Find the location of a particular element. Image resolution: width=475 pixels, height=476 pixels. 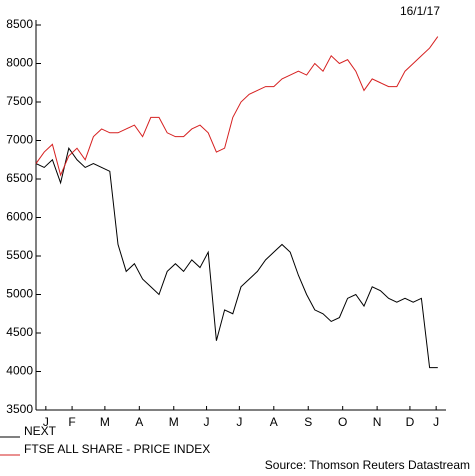

source: Source: Thomson Reuters Datastream is located at coordinates (367, 465).